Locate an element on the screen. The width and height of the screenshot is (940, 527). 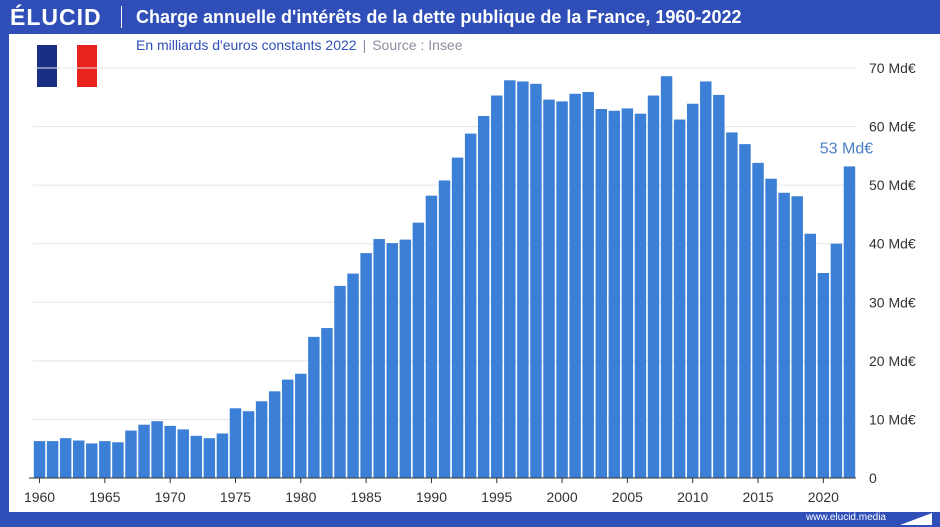
x-tick-label: 1970 is located at coordinates (170, 497).